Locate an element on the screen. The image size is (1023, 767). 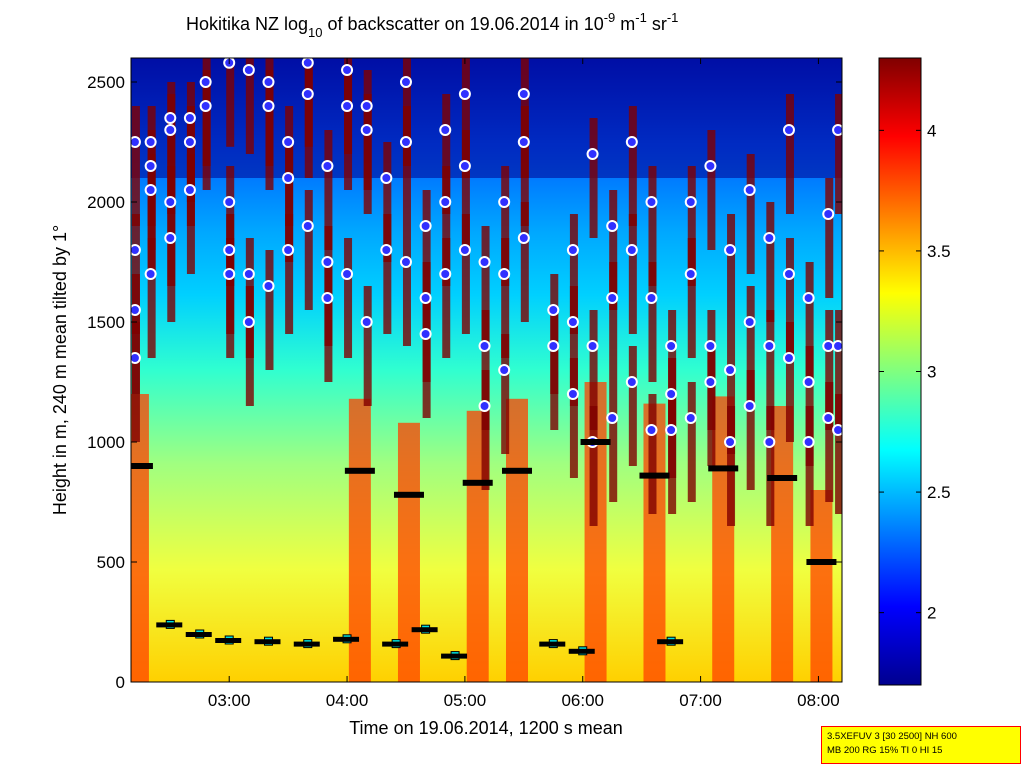
title-sub: 10 is located at coordinates (315, 32).